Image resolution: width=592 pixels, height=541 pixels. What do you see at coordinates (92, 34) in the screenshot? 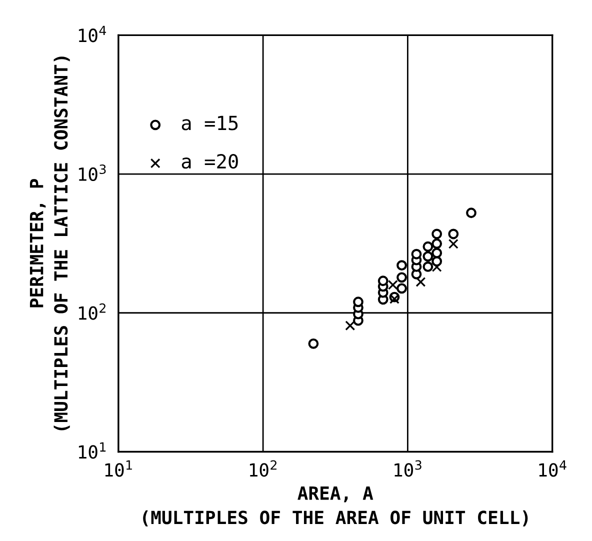
I see `y-tick-label: 10$^{4}$` at bounding box center [92, 34].